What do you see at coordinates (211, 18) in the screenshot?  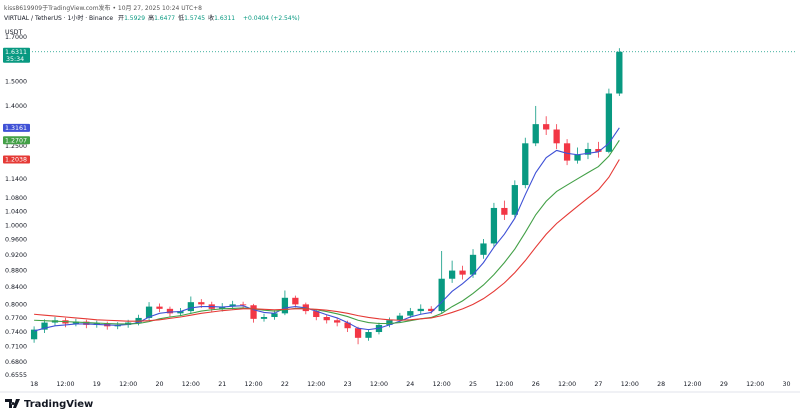 I see `ohlc-label: 收` at bounding box center [211, 18].